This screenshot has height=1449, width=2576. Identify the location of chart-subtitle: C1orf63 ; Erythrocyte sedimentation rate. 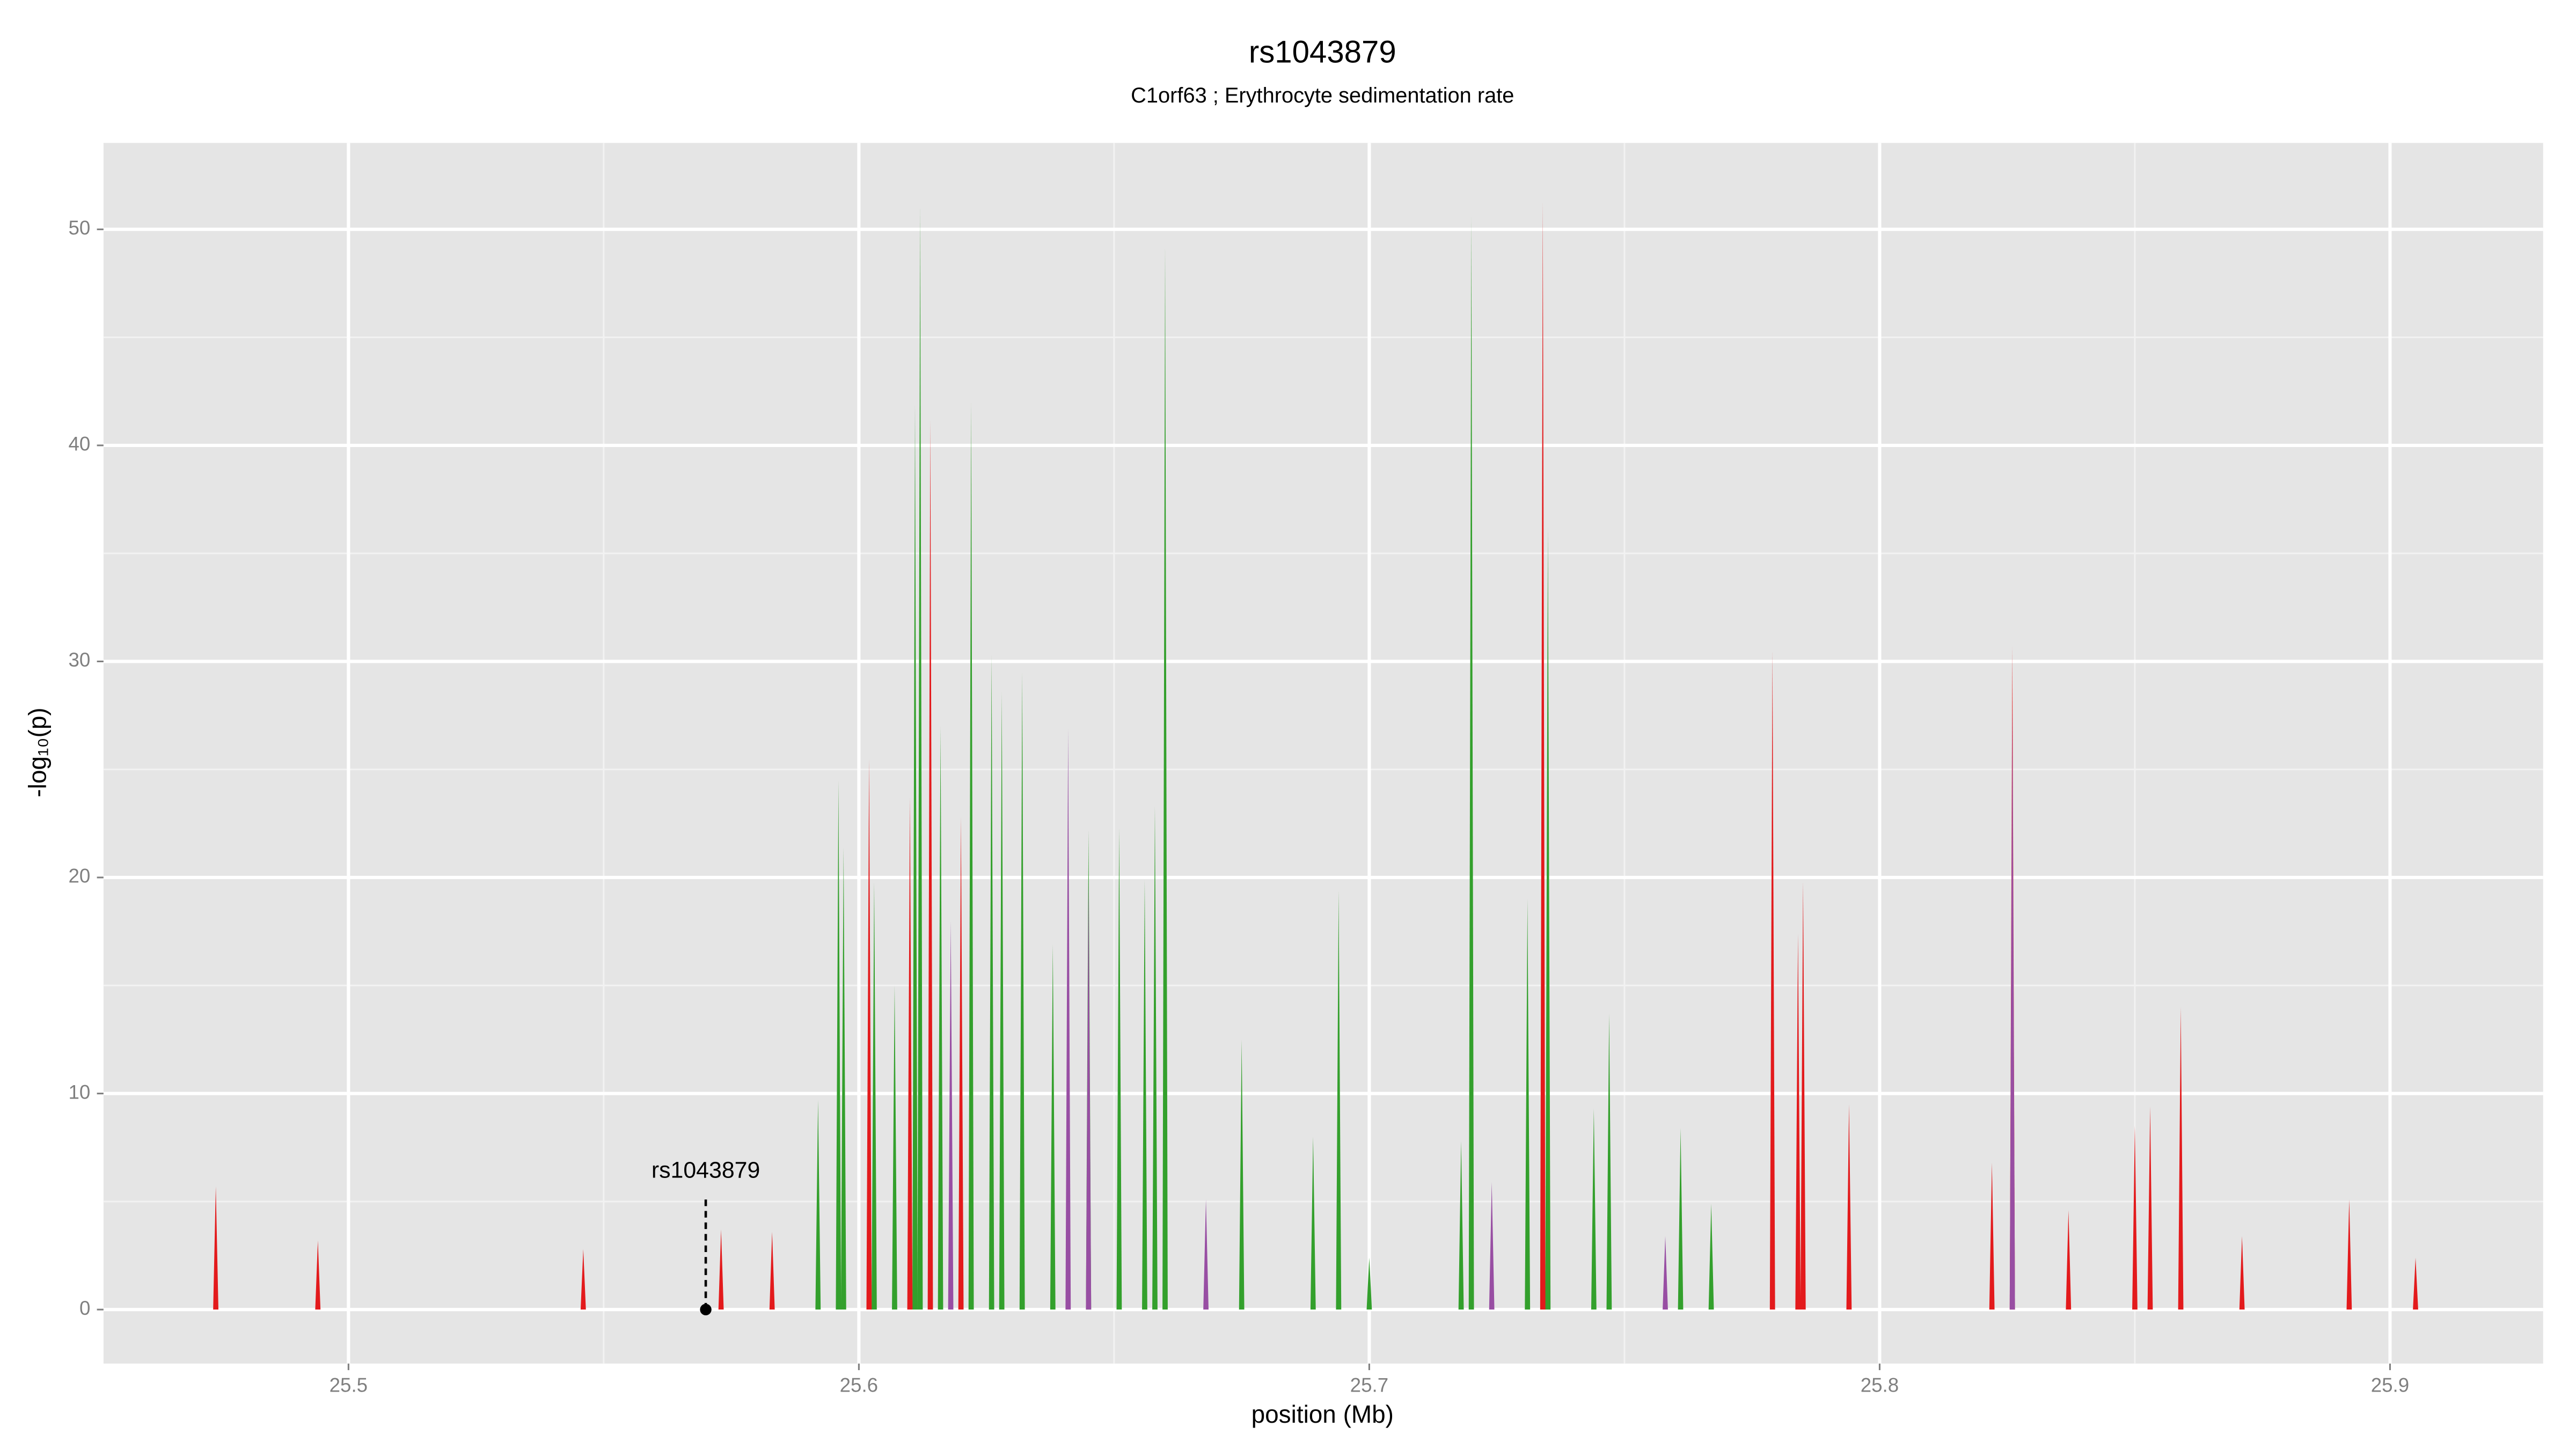
(1322, 95).